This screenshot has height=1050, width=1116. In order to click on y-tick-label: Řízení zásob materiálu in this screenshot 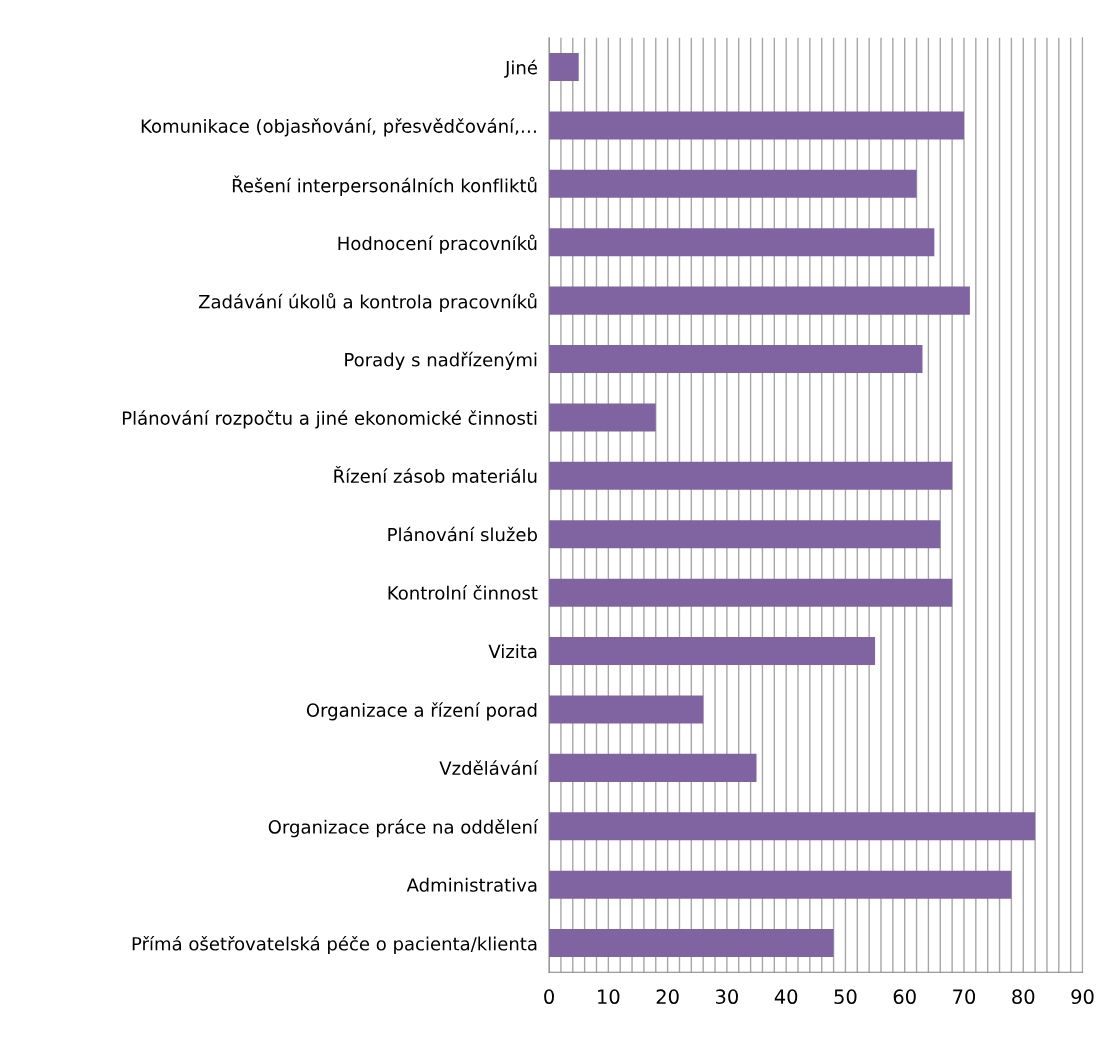, I will do `click(435, 474)`.